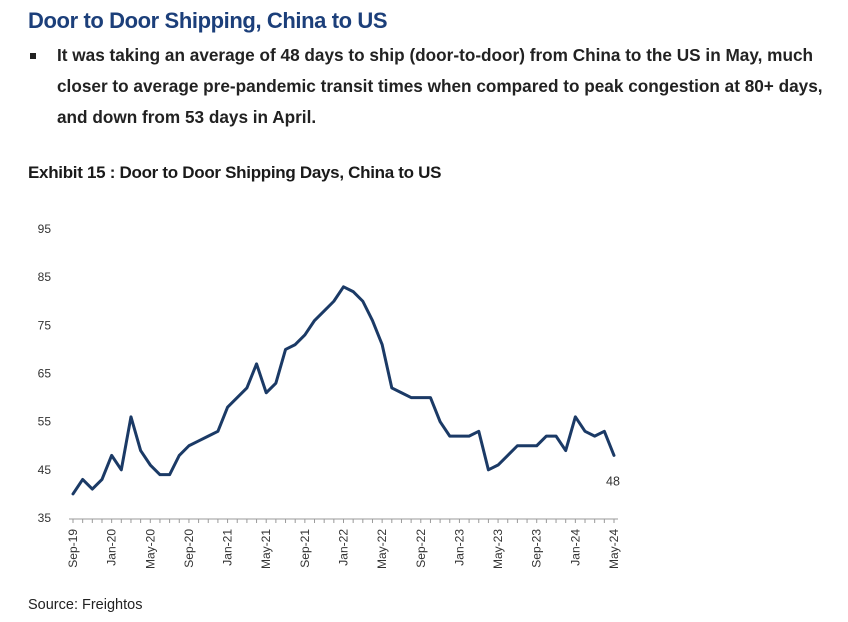 The height and width of the screenshot is (622, 848). I want to click on y-tick-label: 95, so click(45, 229).